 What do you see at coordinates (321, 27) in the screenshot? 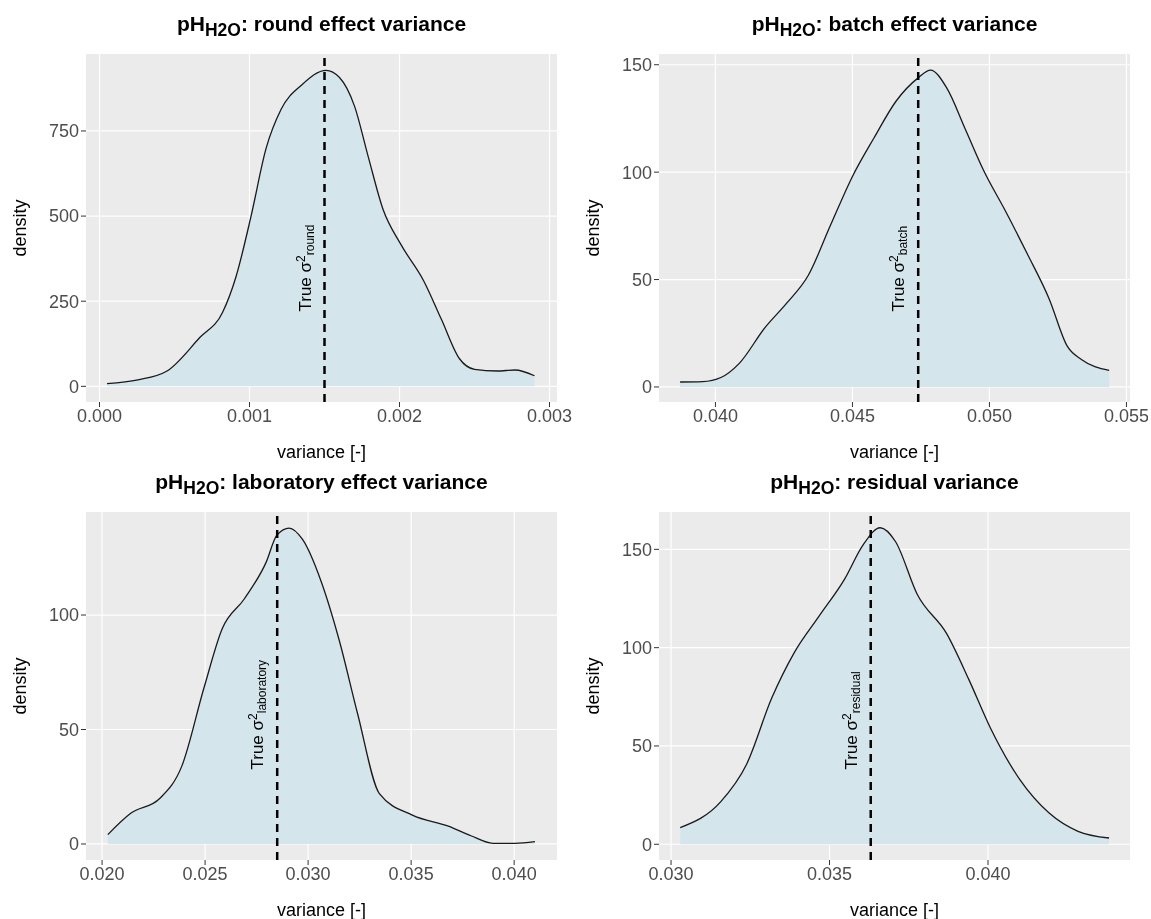
I see `chart-title: pH$_{H2O}$: round effect variance` at bounding box center [321, 27].